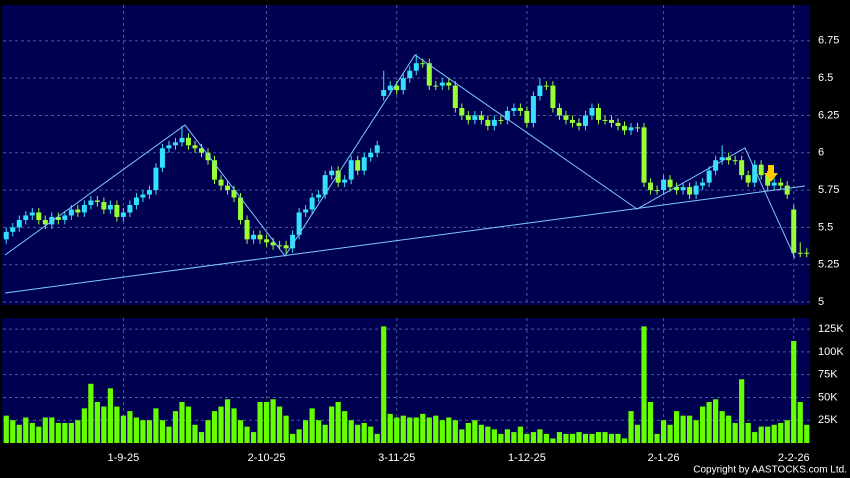 The image size is (850, 478). I want to click on x-tick-label: 2-10-25, so click(267, 458).